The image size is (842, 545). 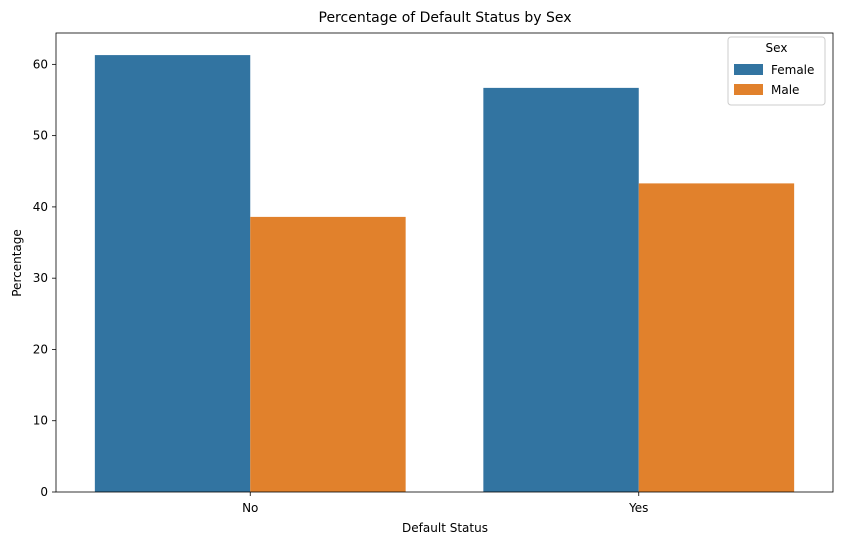 I want to click on bar-male-no, so click(x=328, y=354).